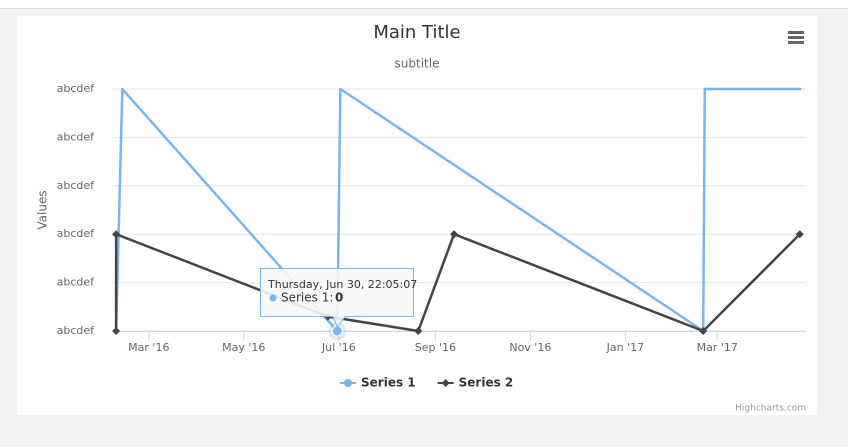 This screenshot has height=447, width=848. What do you see at coordinates (625, 347) in the screenshot?
I see `x-tick-label: Jan '17` at bounding box center [625, 347].